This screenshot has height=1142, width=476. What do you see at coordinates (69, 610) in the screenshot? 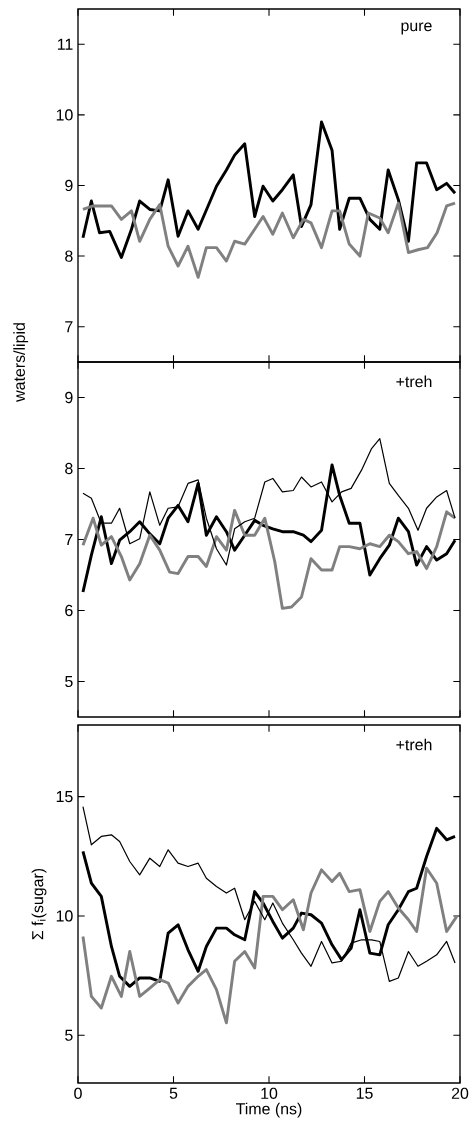
I see `y-tick-label: 6` at bounding box center [69, 610].